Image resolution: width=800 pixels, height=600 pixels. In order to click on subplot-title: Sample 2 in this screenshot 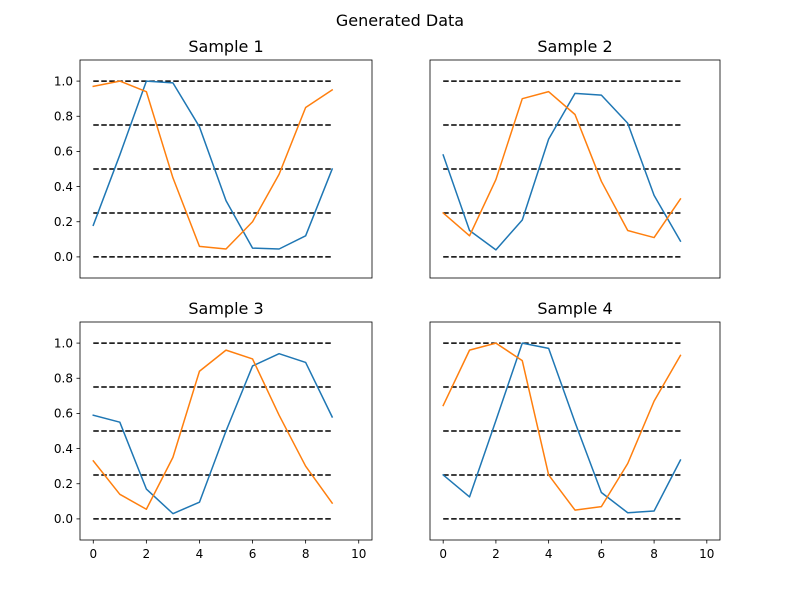, I will do `click(574, 46)`.